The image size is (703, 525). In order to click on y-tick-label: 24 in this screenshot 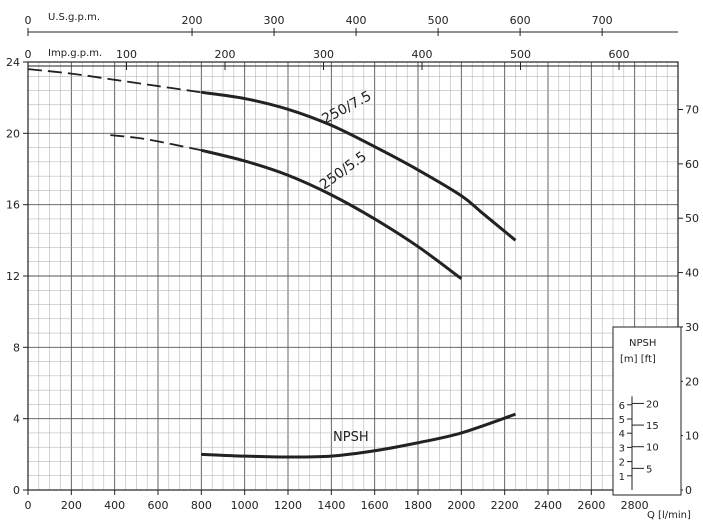, I will do `click(13, 62)`.